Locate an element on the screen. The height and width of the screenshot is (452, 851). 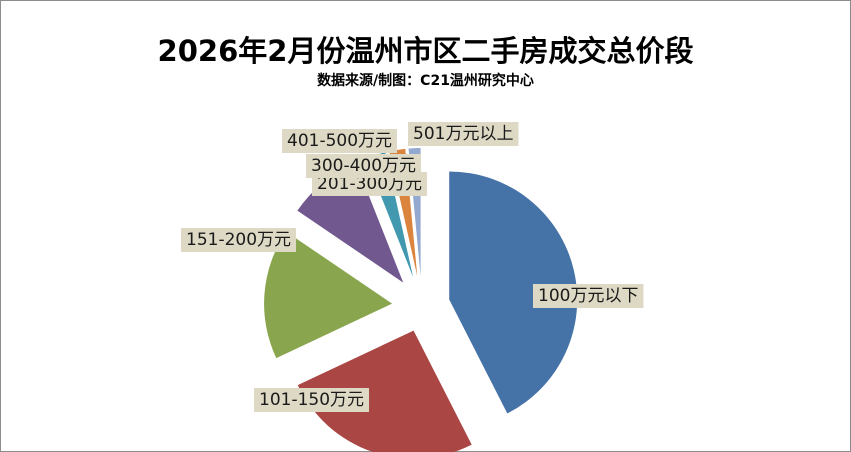
slice-label: 501万元以上 is located at coordinates (463, 134).